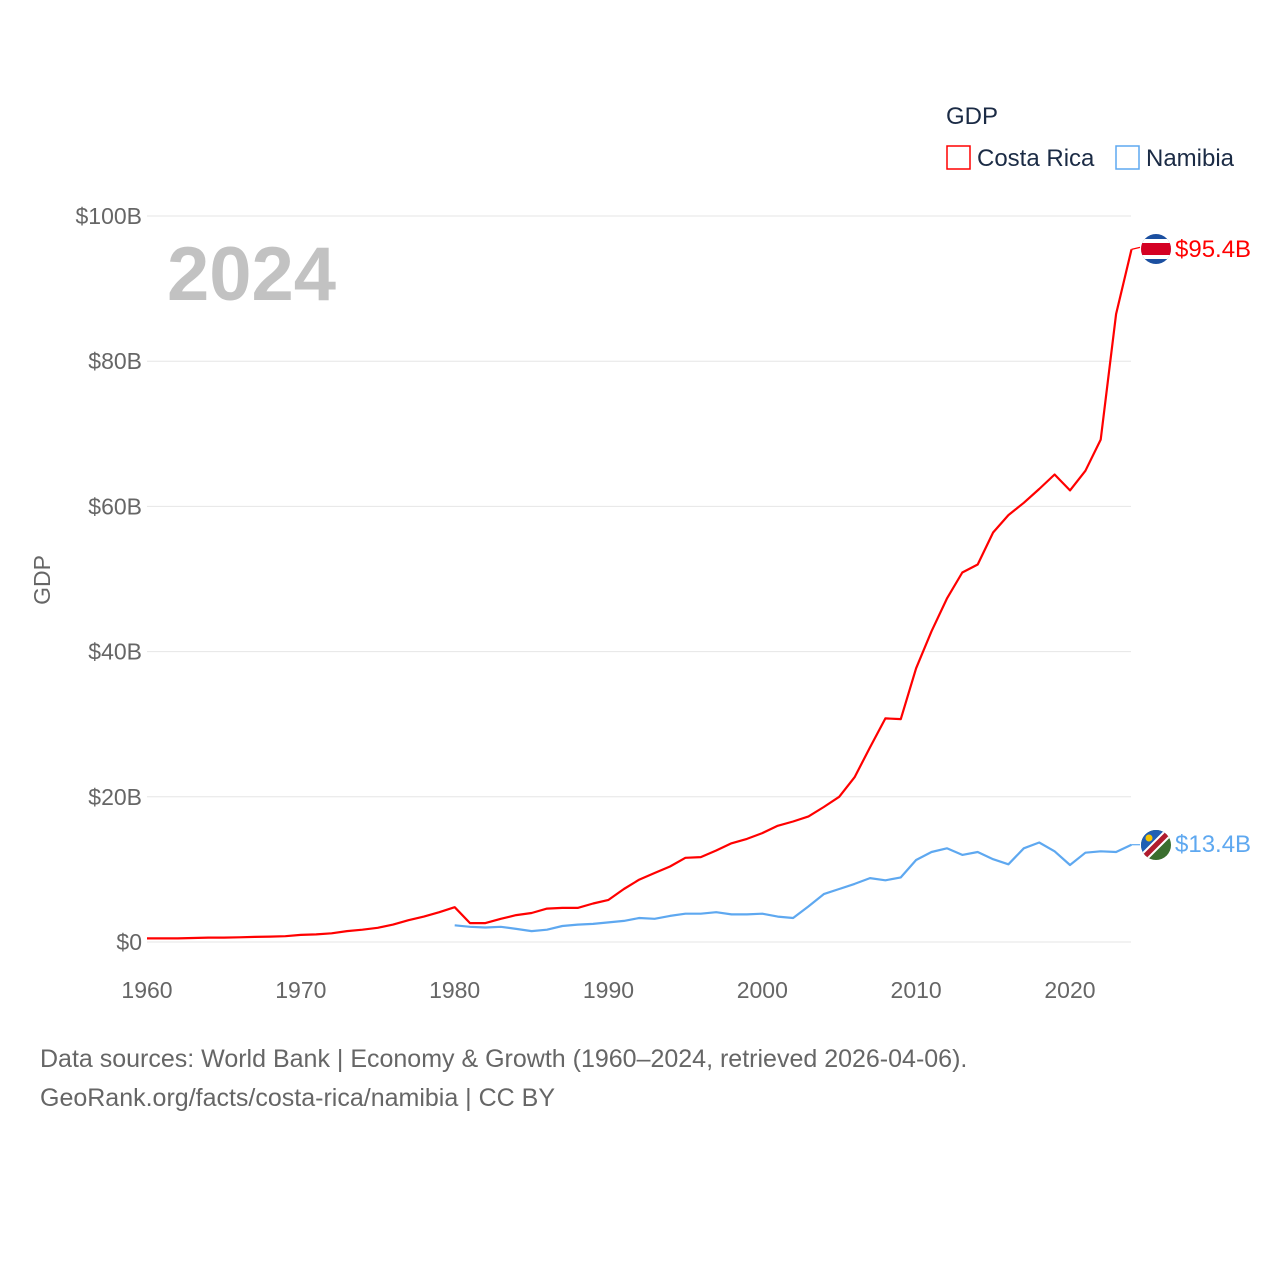 This screenshot has width=1280, height=1280. What do you see at coordinates (972, 116) in the screenshot?
I see `legend-title: GDP` at bounding box center [972, 116].